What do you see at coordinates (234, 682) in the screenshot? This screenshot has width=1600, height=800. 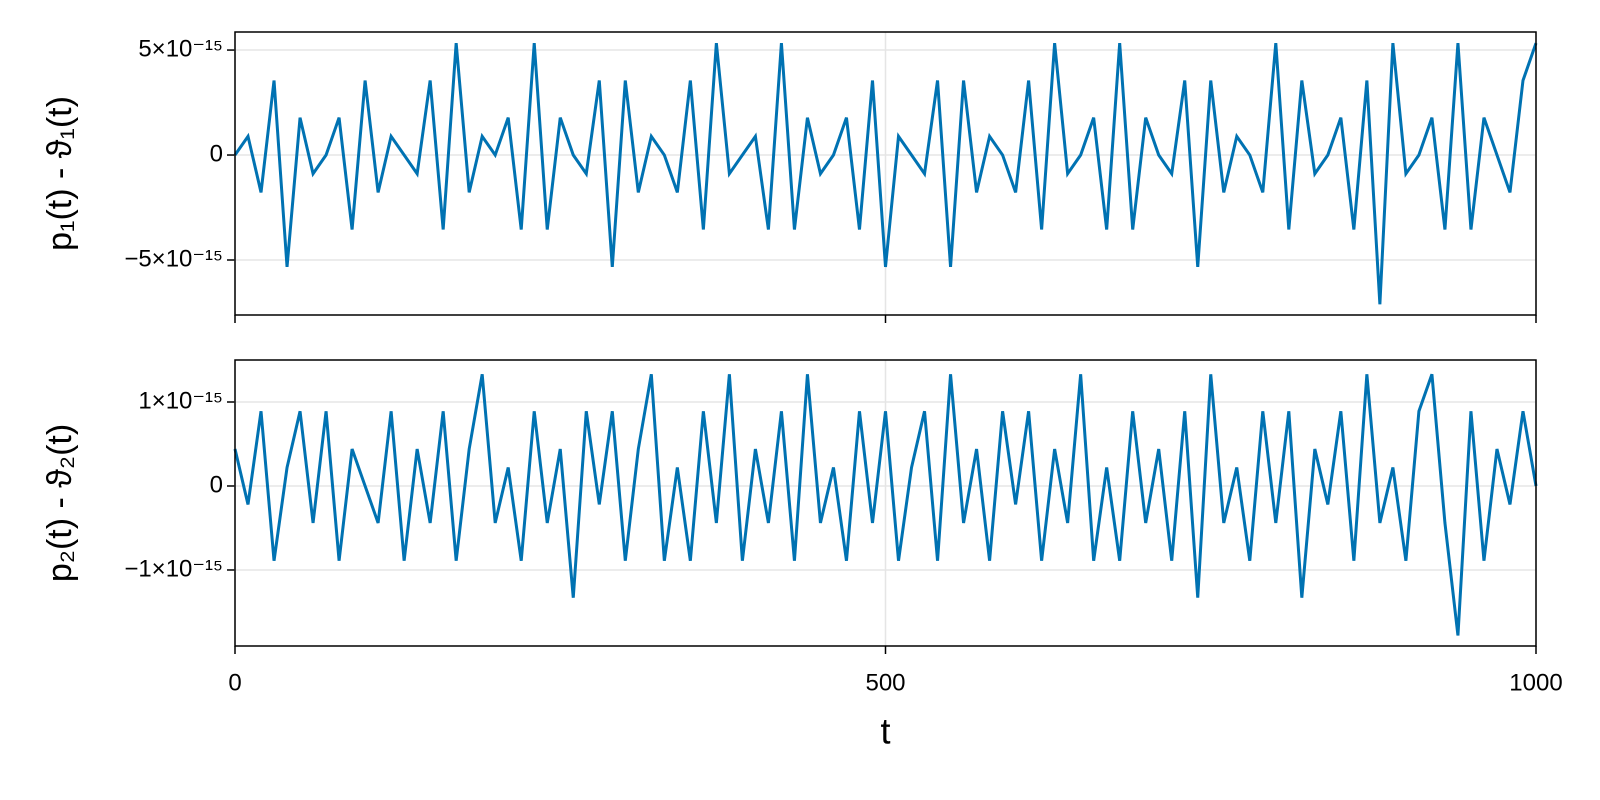 I see `x-tick-label: 0` at bounding box center [234, 682].